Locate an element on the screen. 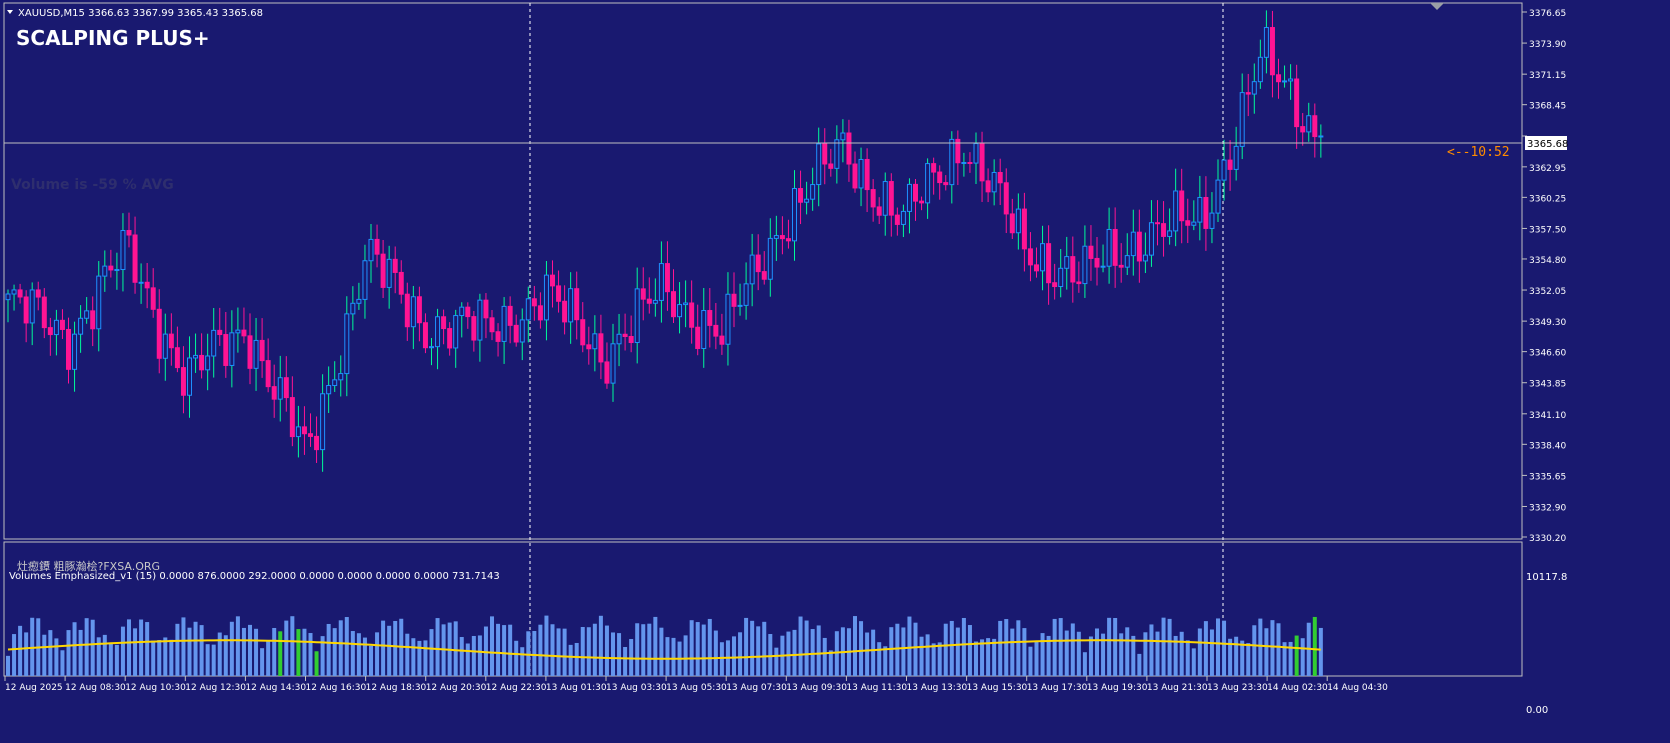 This screenshot has width=1670, height=743. price-tick-label: 3343.85 is located at coordinates (1547, 385).